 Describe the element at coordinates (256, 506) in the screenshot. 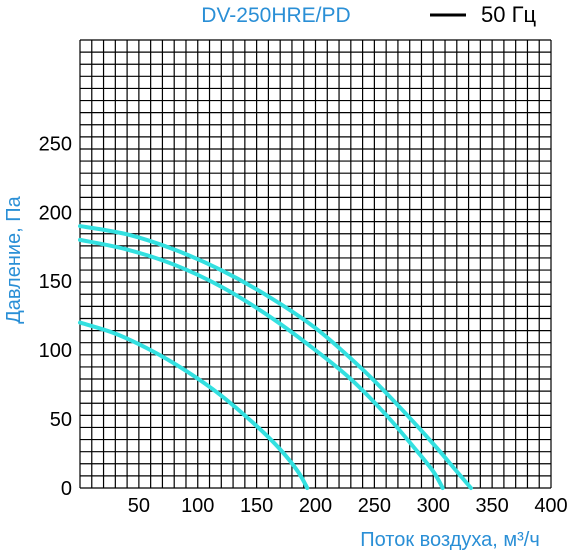

I see `x-tick-label: 150` at that location.